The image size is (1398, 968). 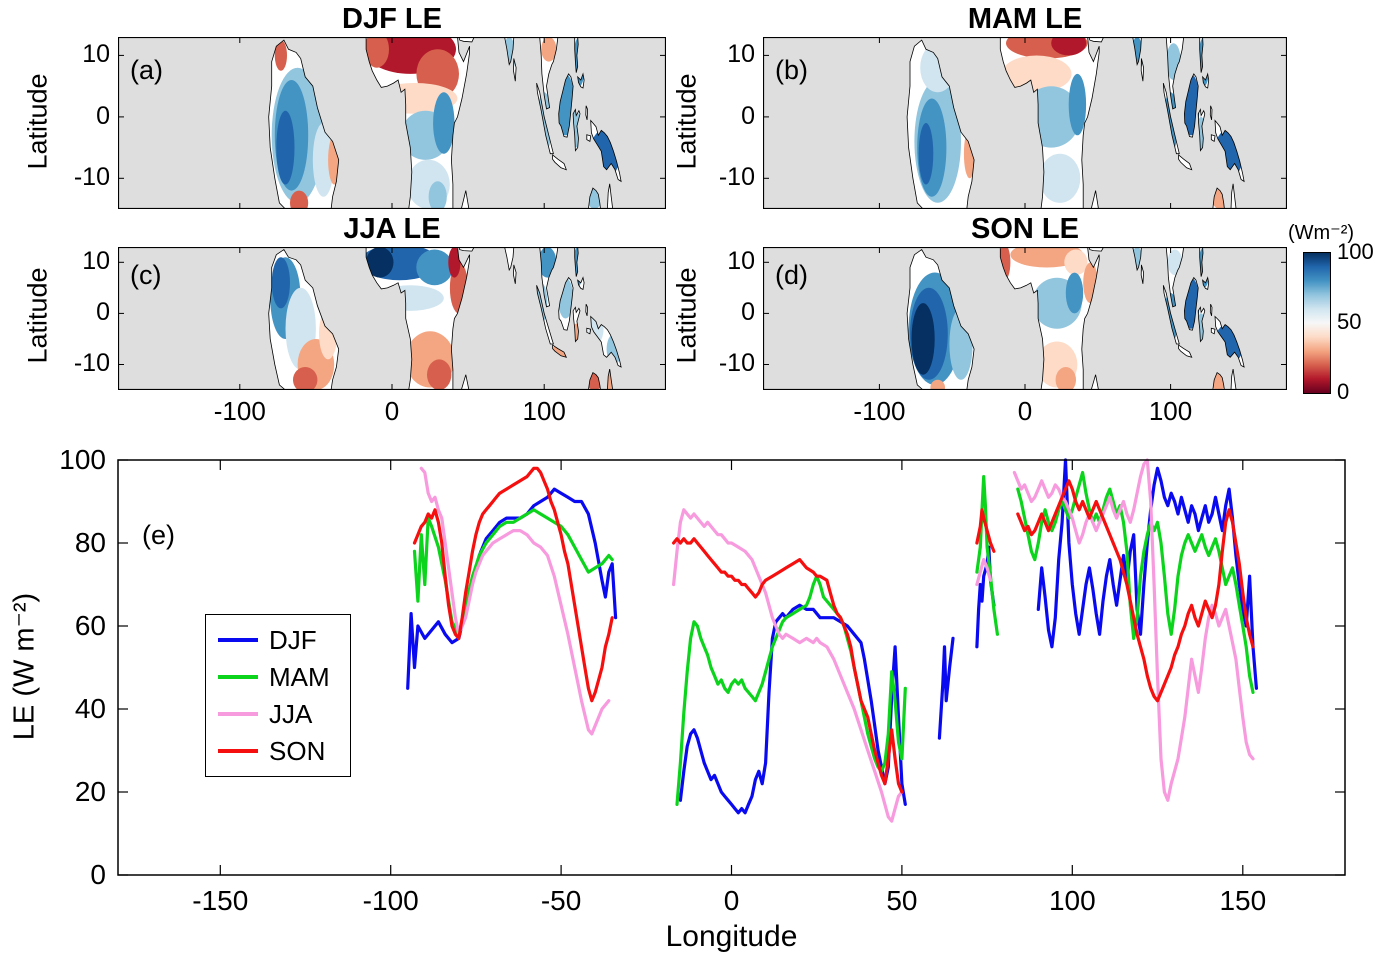 I want to click on map-canvas-mam, so click(x=1025, y=123).